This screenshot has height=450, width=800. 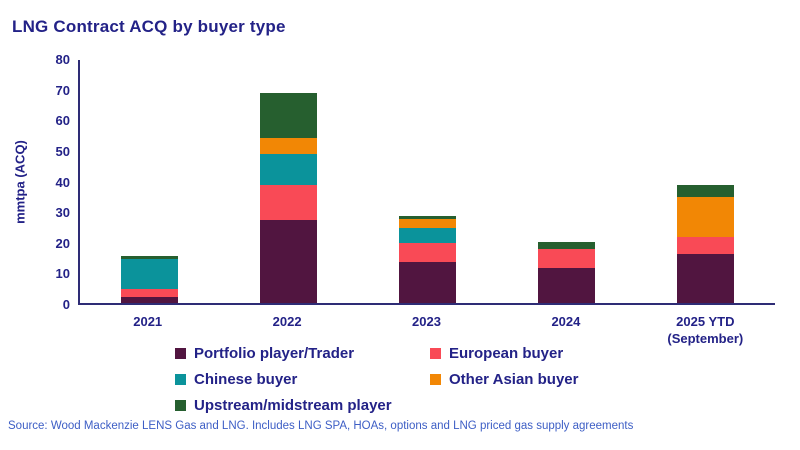 What do you see at coordinates (288, 203) in the screenshot?
I see `bar-segment-2022-European buyer` at bounding box center [288, 203].